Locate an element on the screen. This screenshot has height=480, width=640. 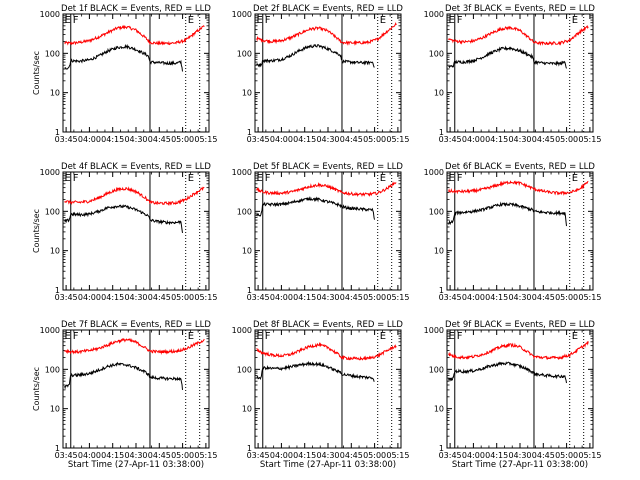
panel-title: Det 5f BLACK = Events, RED = LLD is located at coordinates (328, 167).